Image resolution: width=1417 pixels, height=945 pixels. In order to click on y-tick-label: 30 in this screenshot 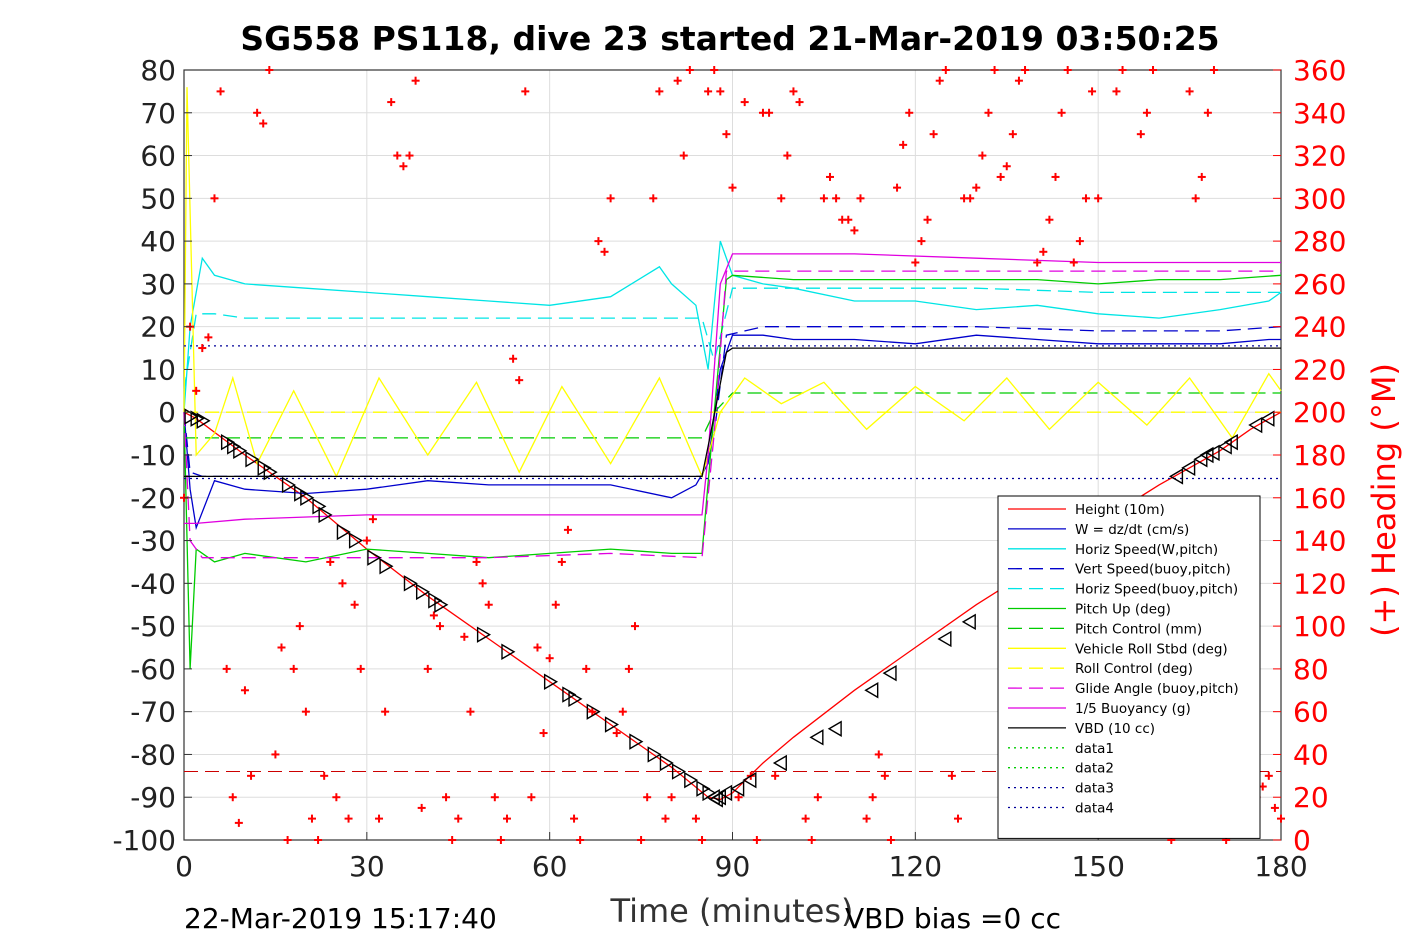, I will do `click(158, 284)`.